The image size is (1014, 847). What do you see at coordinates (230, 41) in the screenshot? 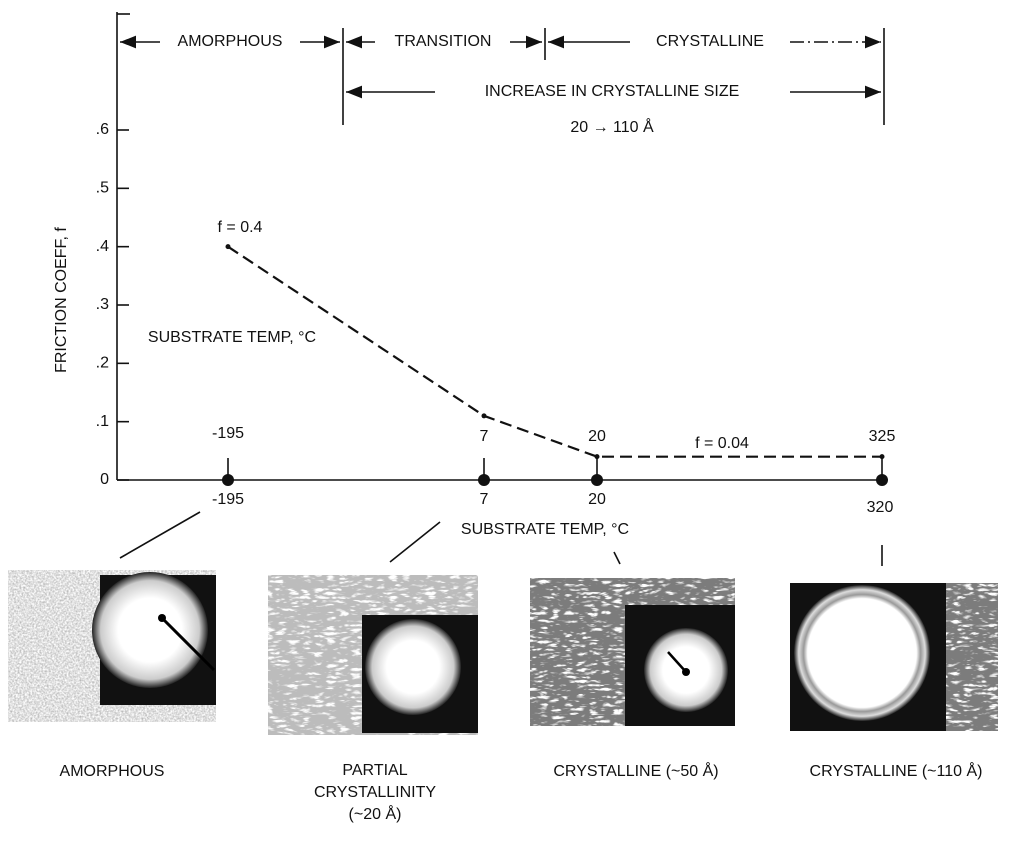
I see `region-label: AMORPHOUS` at bounding box center [230, 41].